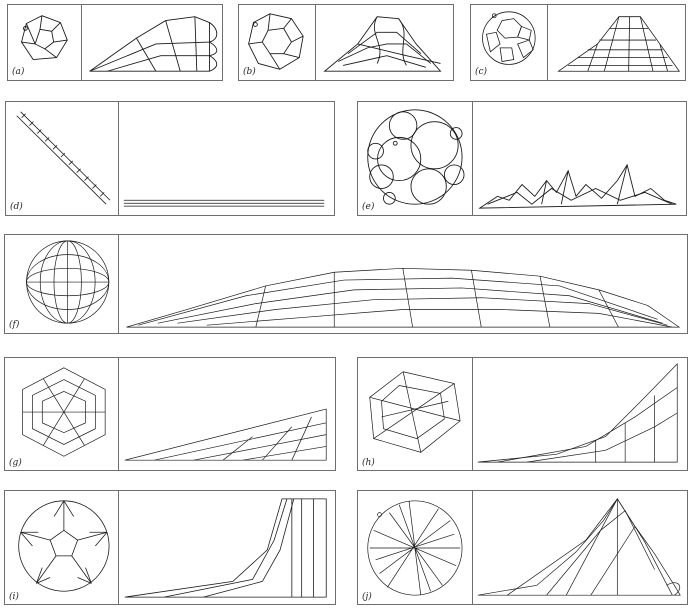  Describe the element at coordinates (174, 414) in the screenshot. I see `panel-g-graphics` at that location.